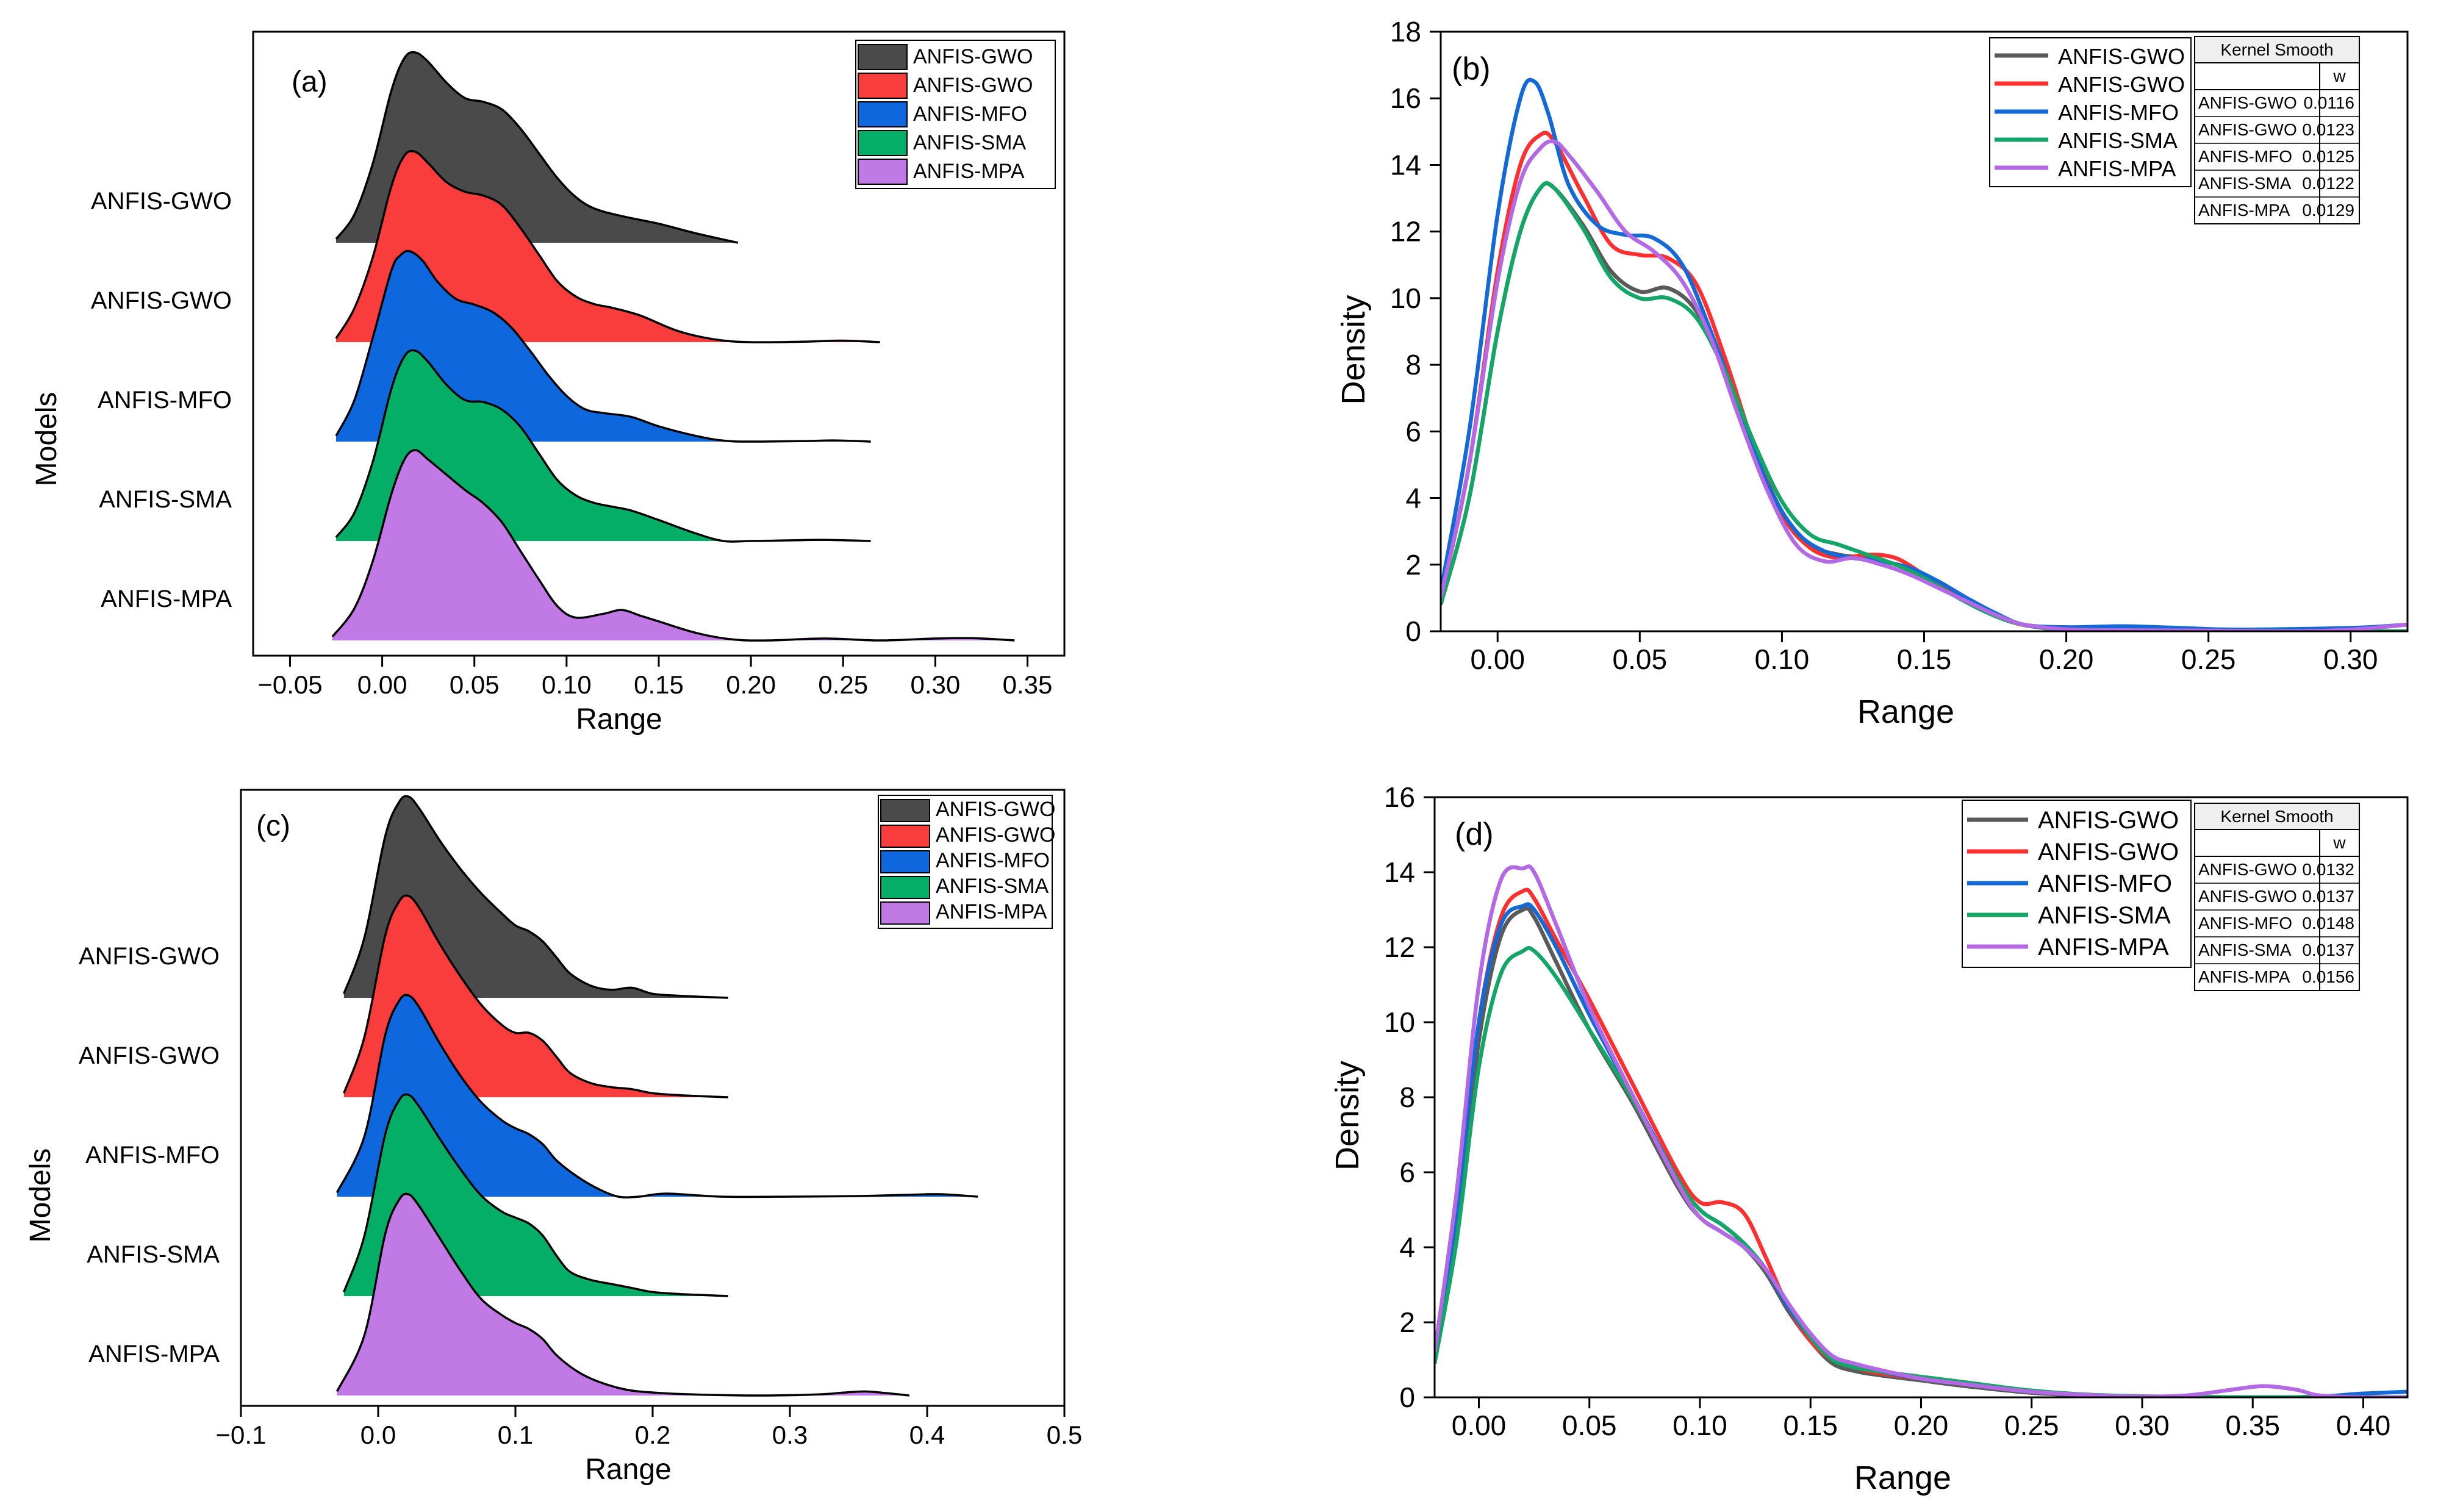 Image resolution: width=2438 pixels, height=1512 pixels. What do you see at coordinates (1471, 69) in the screenshot?
I see `panel-label: (b)` at bounding box center [1471, 69].